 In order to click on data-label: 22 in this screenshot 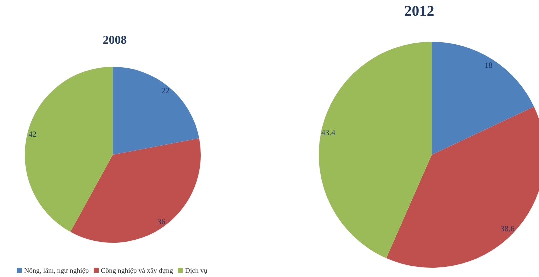, I will do `click(166, 91)`.